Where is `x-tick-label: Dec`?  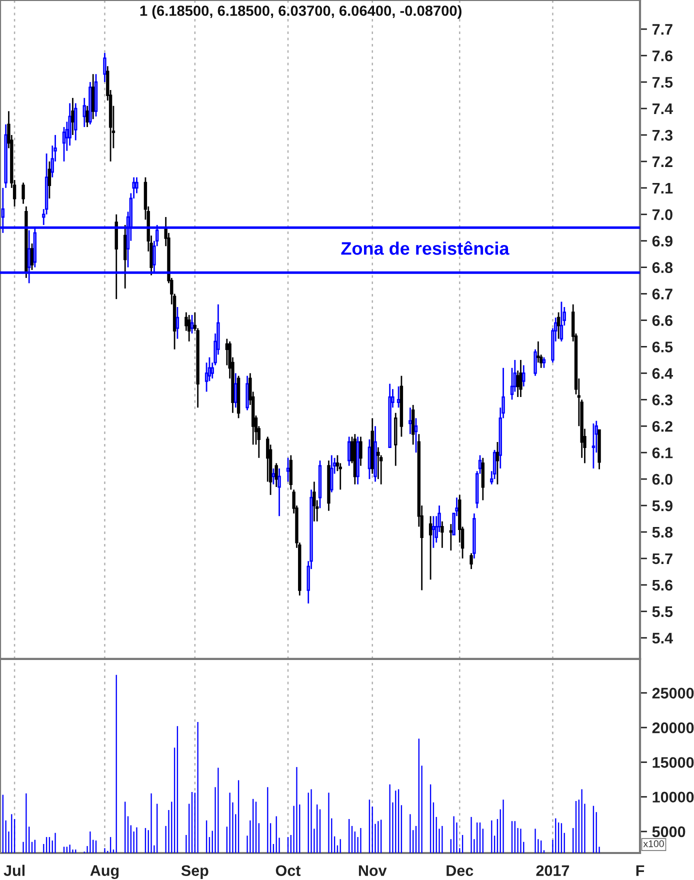
x-tick-label: Dec is located at coordinates (460, 870).